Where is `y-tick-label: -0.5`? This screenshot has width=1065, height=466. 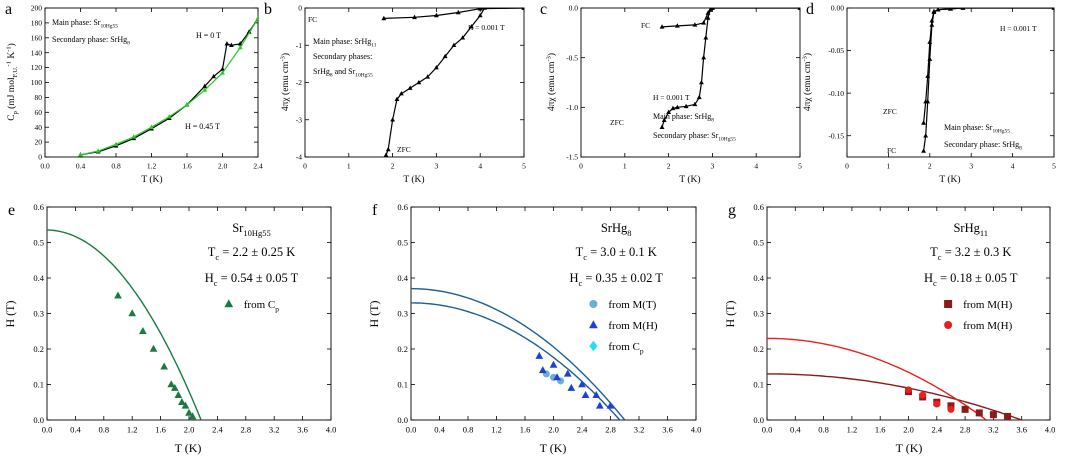
y-tick-label: -0.5 is located at coordinates (572, 57).